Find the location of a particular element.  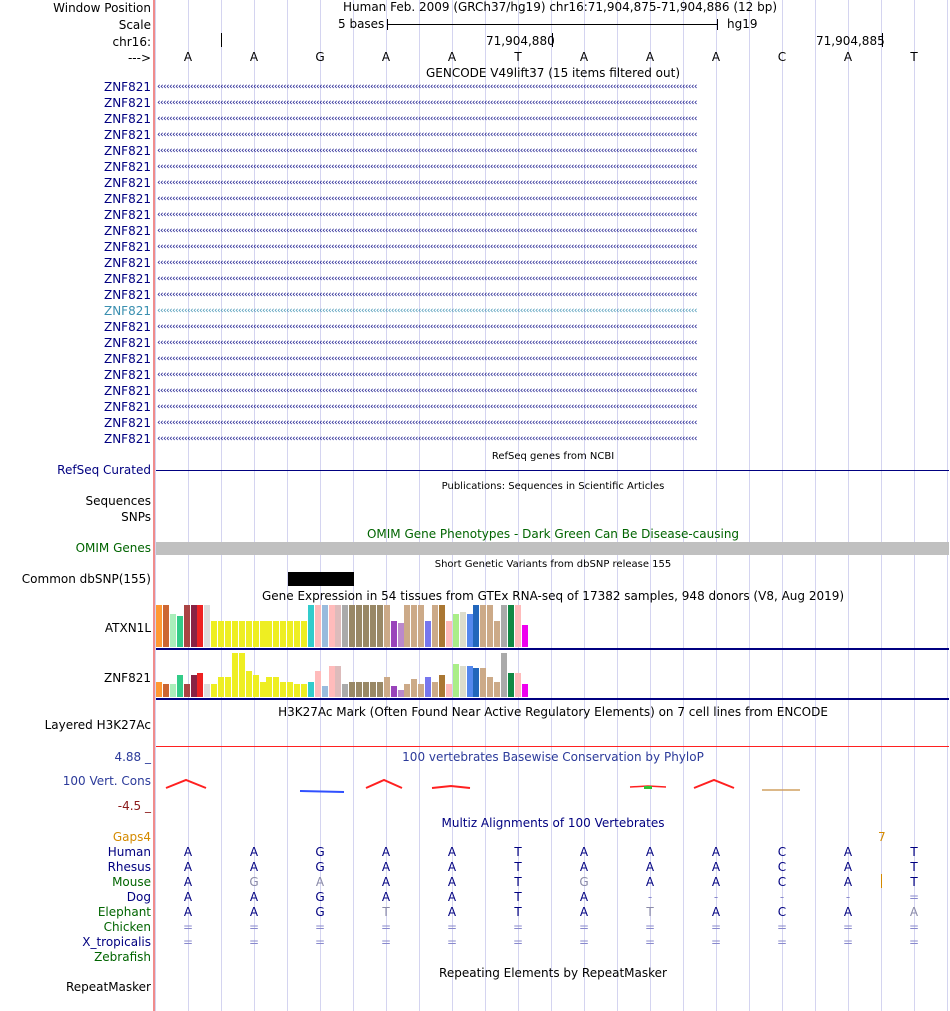

multiz-species-label: Elephant is located at coordinates (124, 912).